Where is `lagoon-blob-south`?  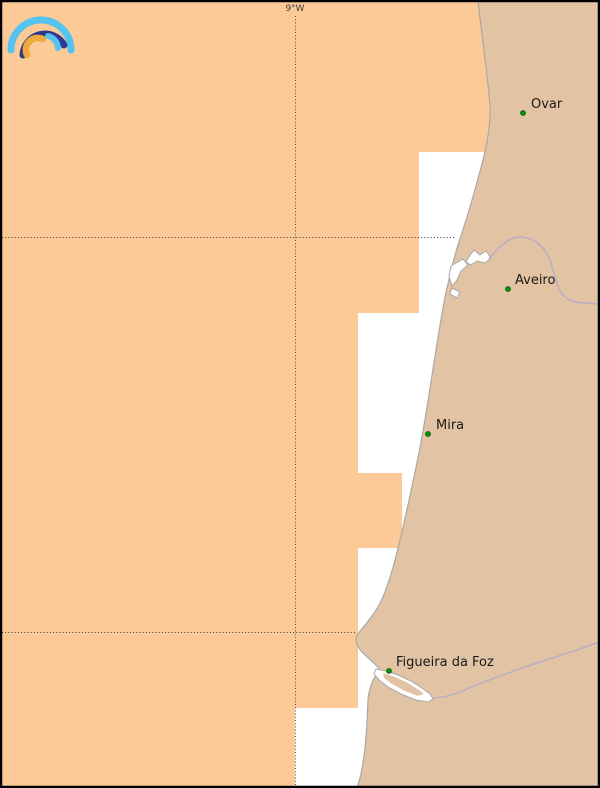
lagoon-blob-south is located at coordinates (458, 273).